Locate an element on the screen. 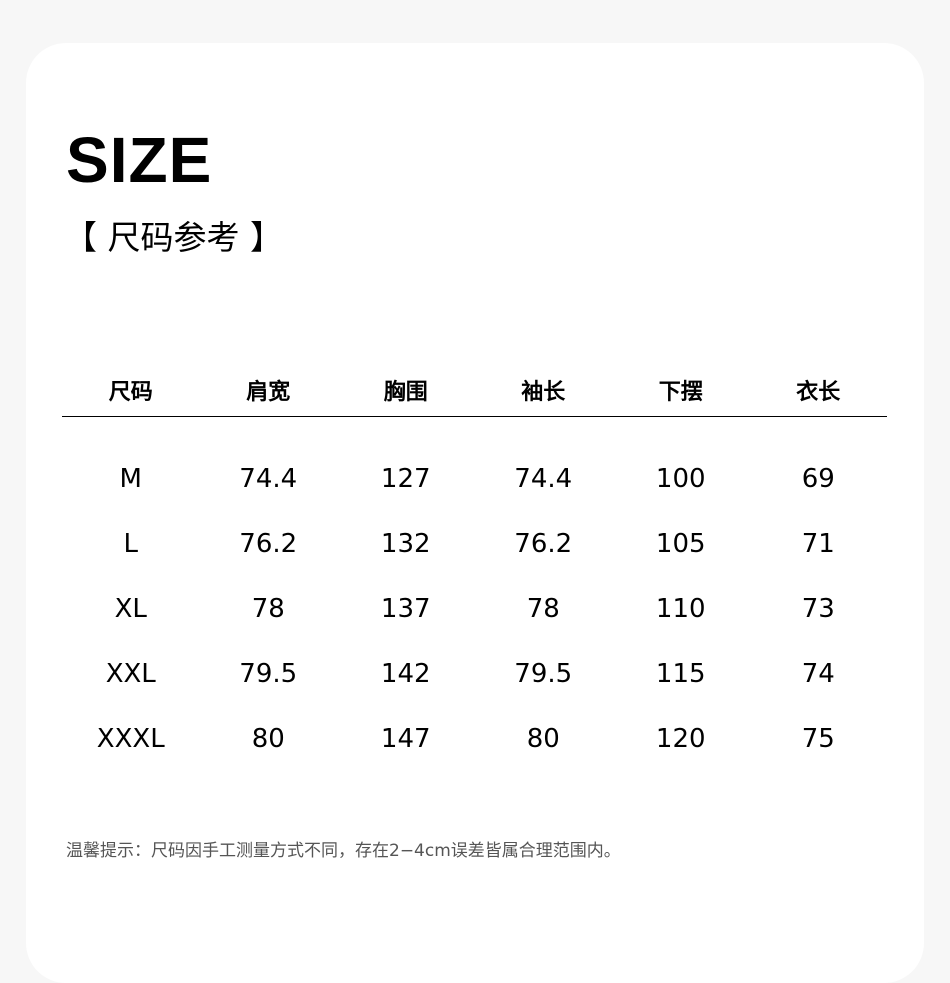  table-cell: M is located at coordinates (130, 478).